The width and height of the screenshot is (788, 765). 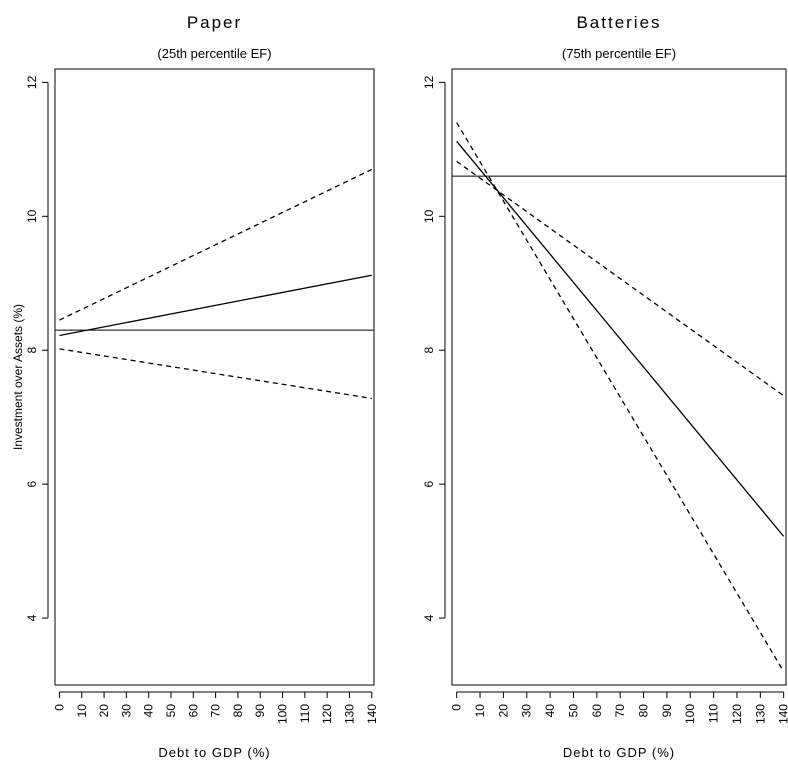 What do you see at coordinates (214, 22) in the screenshot?
I see `chart-title: Paper` at bounding box center [214, 22].